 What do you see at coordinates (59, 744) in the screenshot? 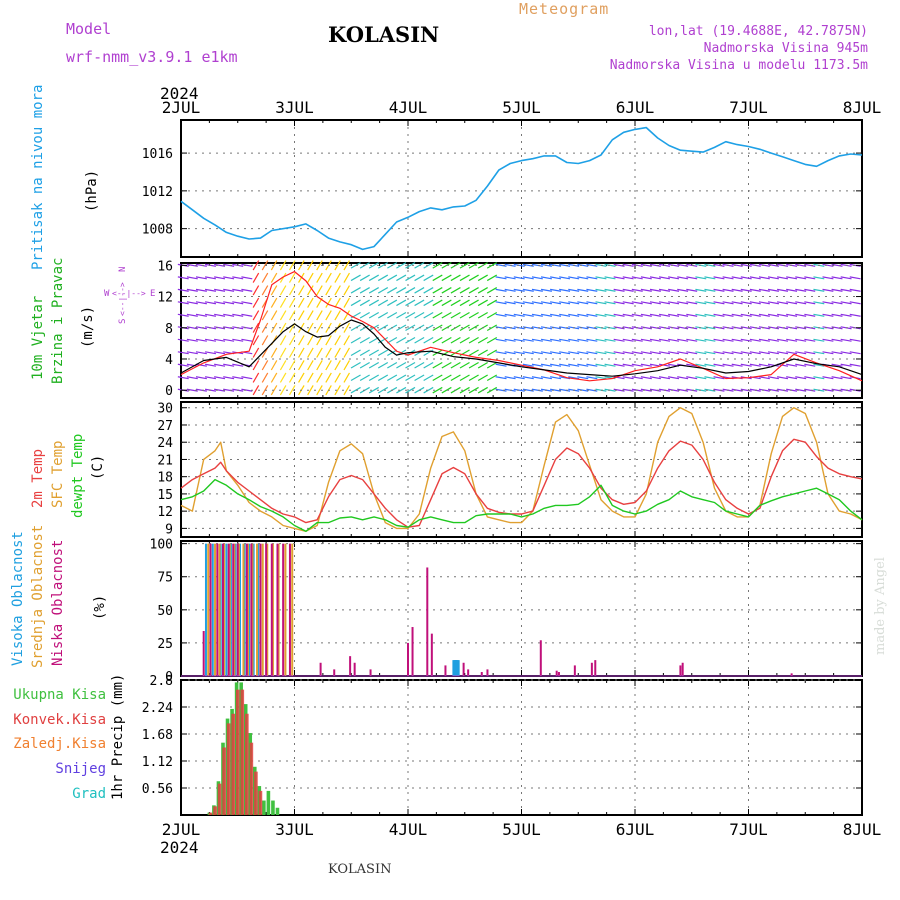
I see `precip-legend-freezing: Zaledj.Kisa` at bounding box center [59, 744].